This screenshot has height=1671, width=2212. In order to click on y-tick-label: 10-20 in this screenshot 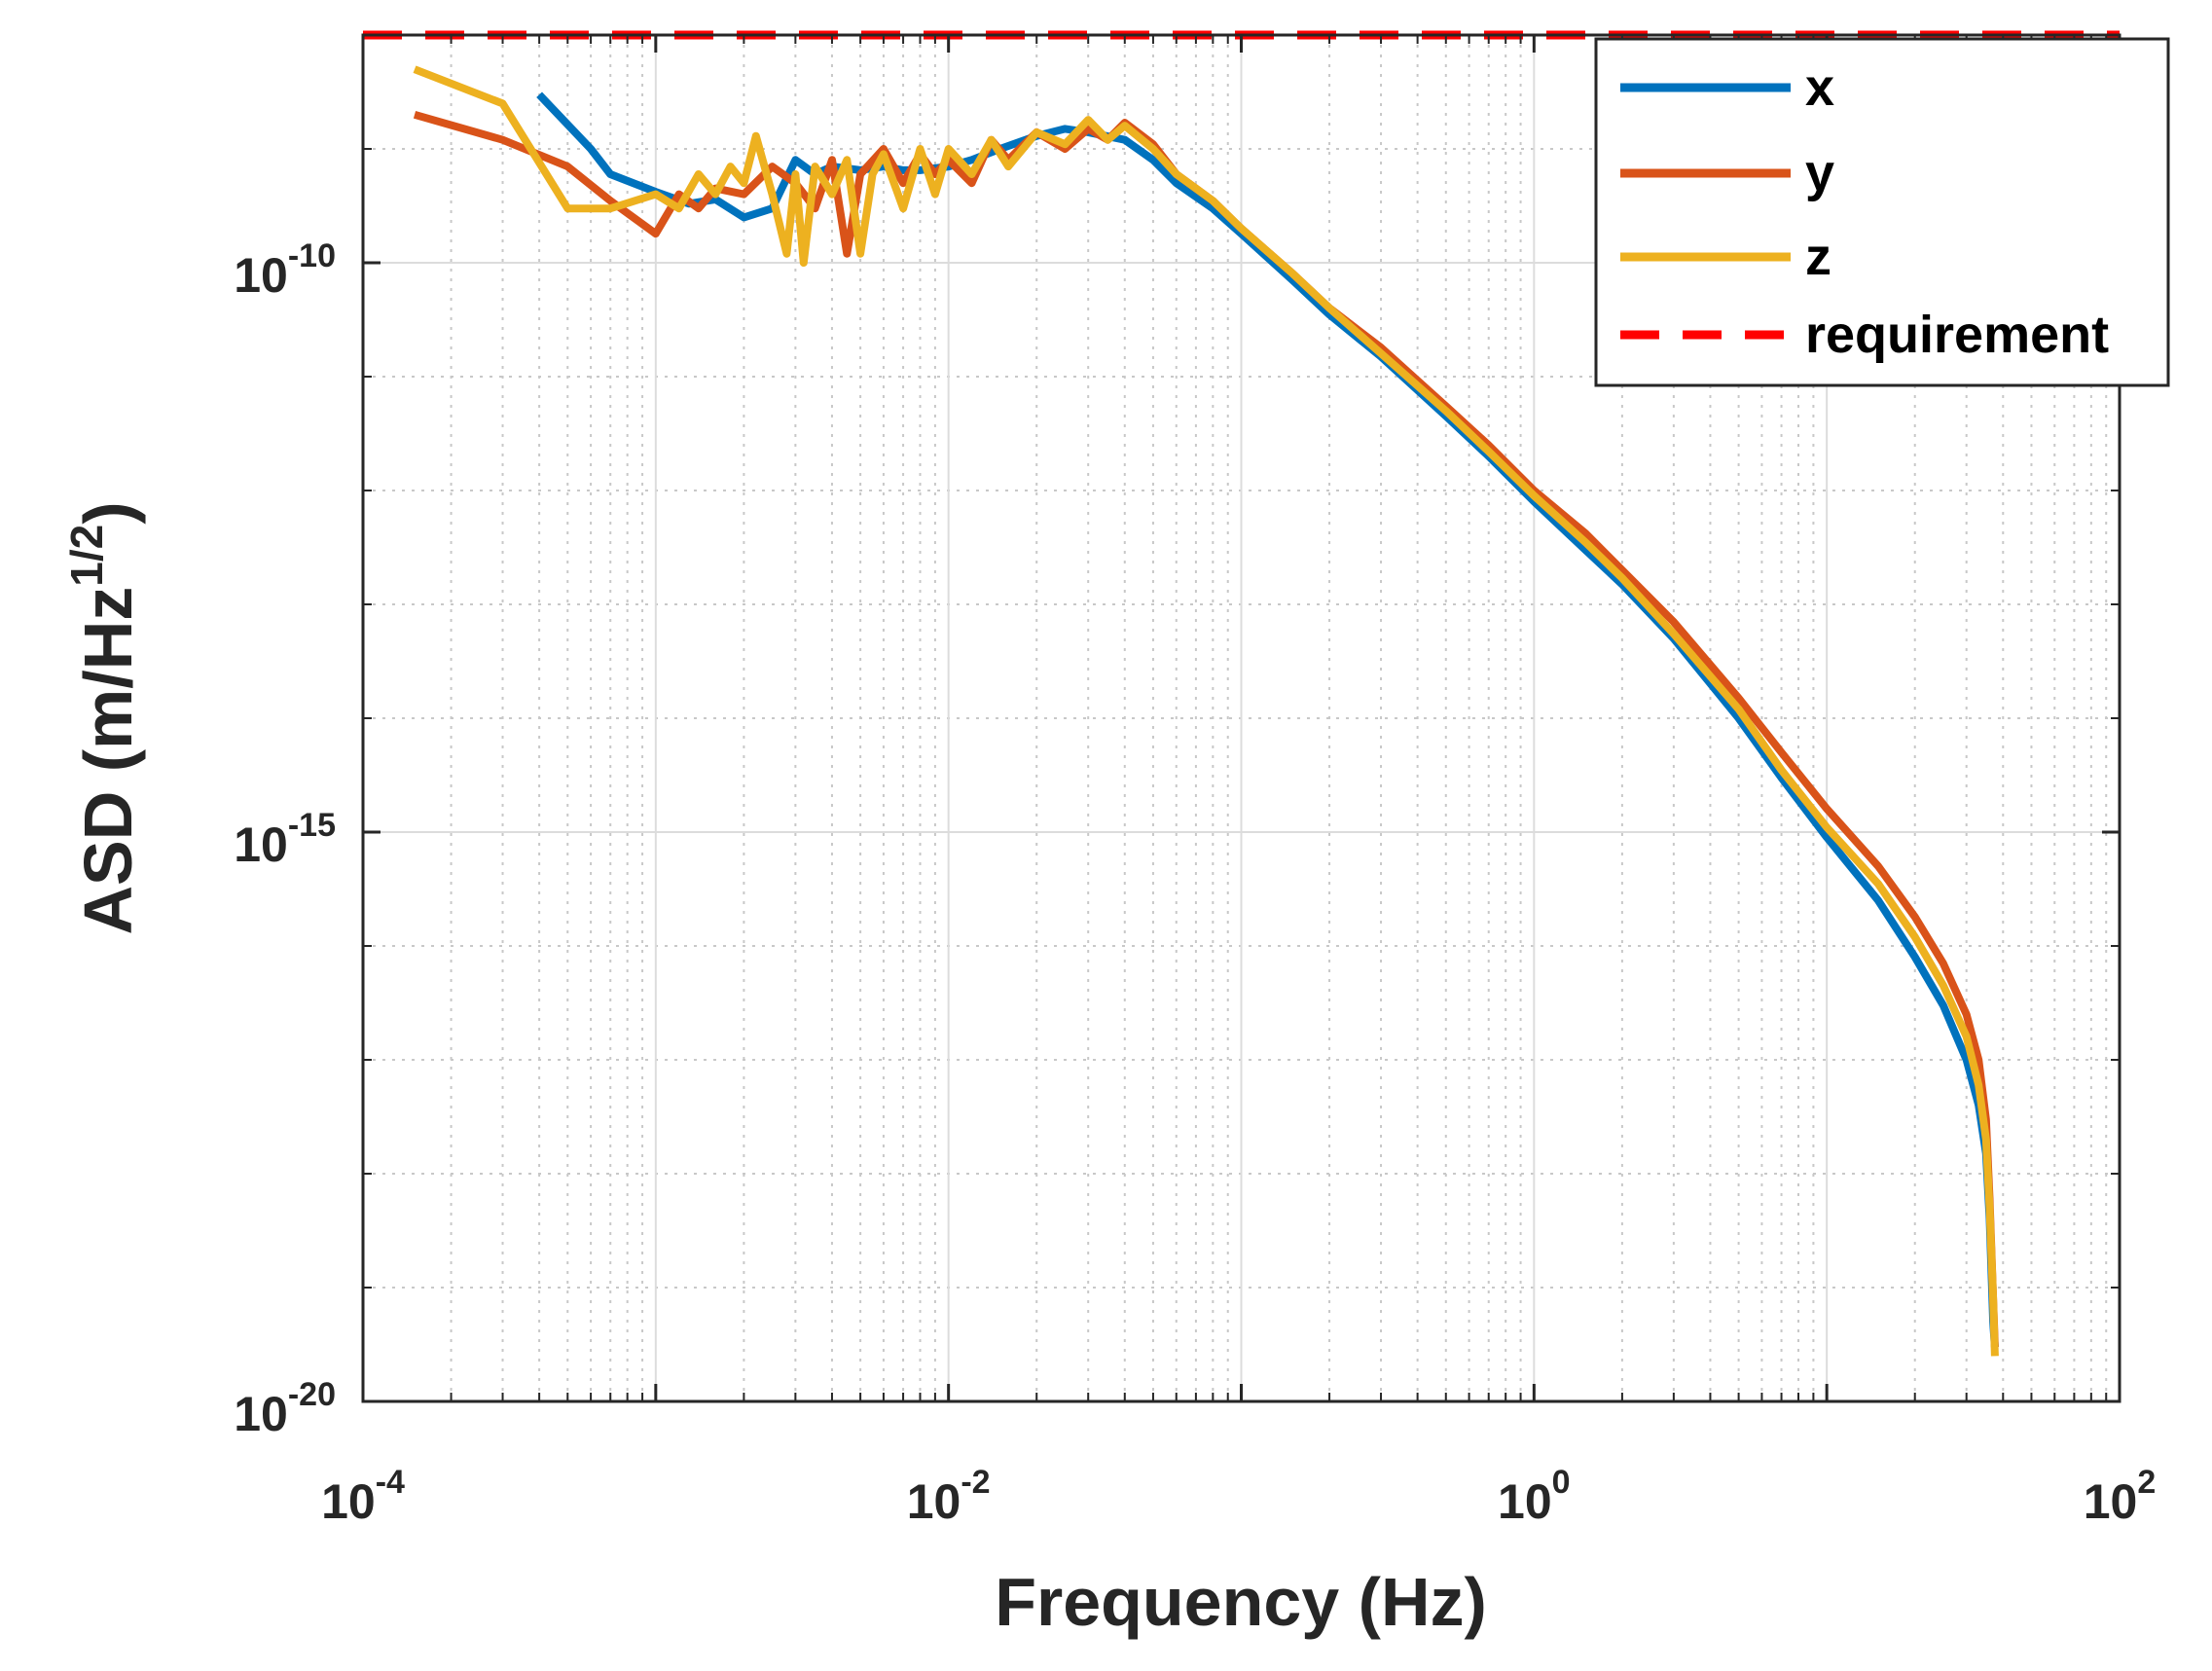, I will do `click(285, 1408)`.